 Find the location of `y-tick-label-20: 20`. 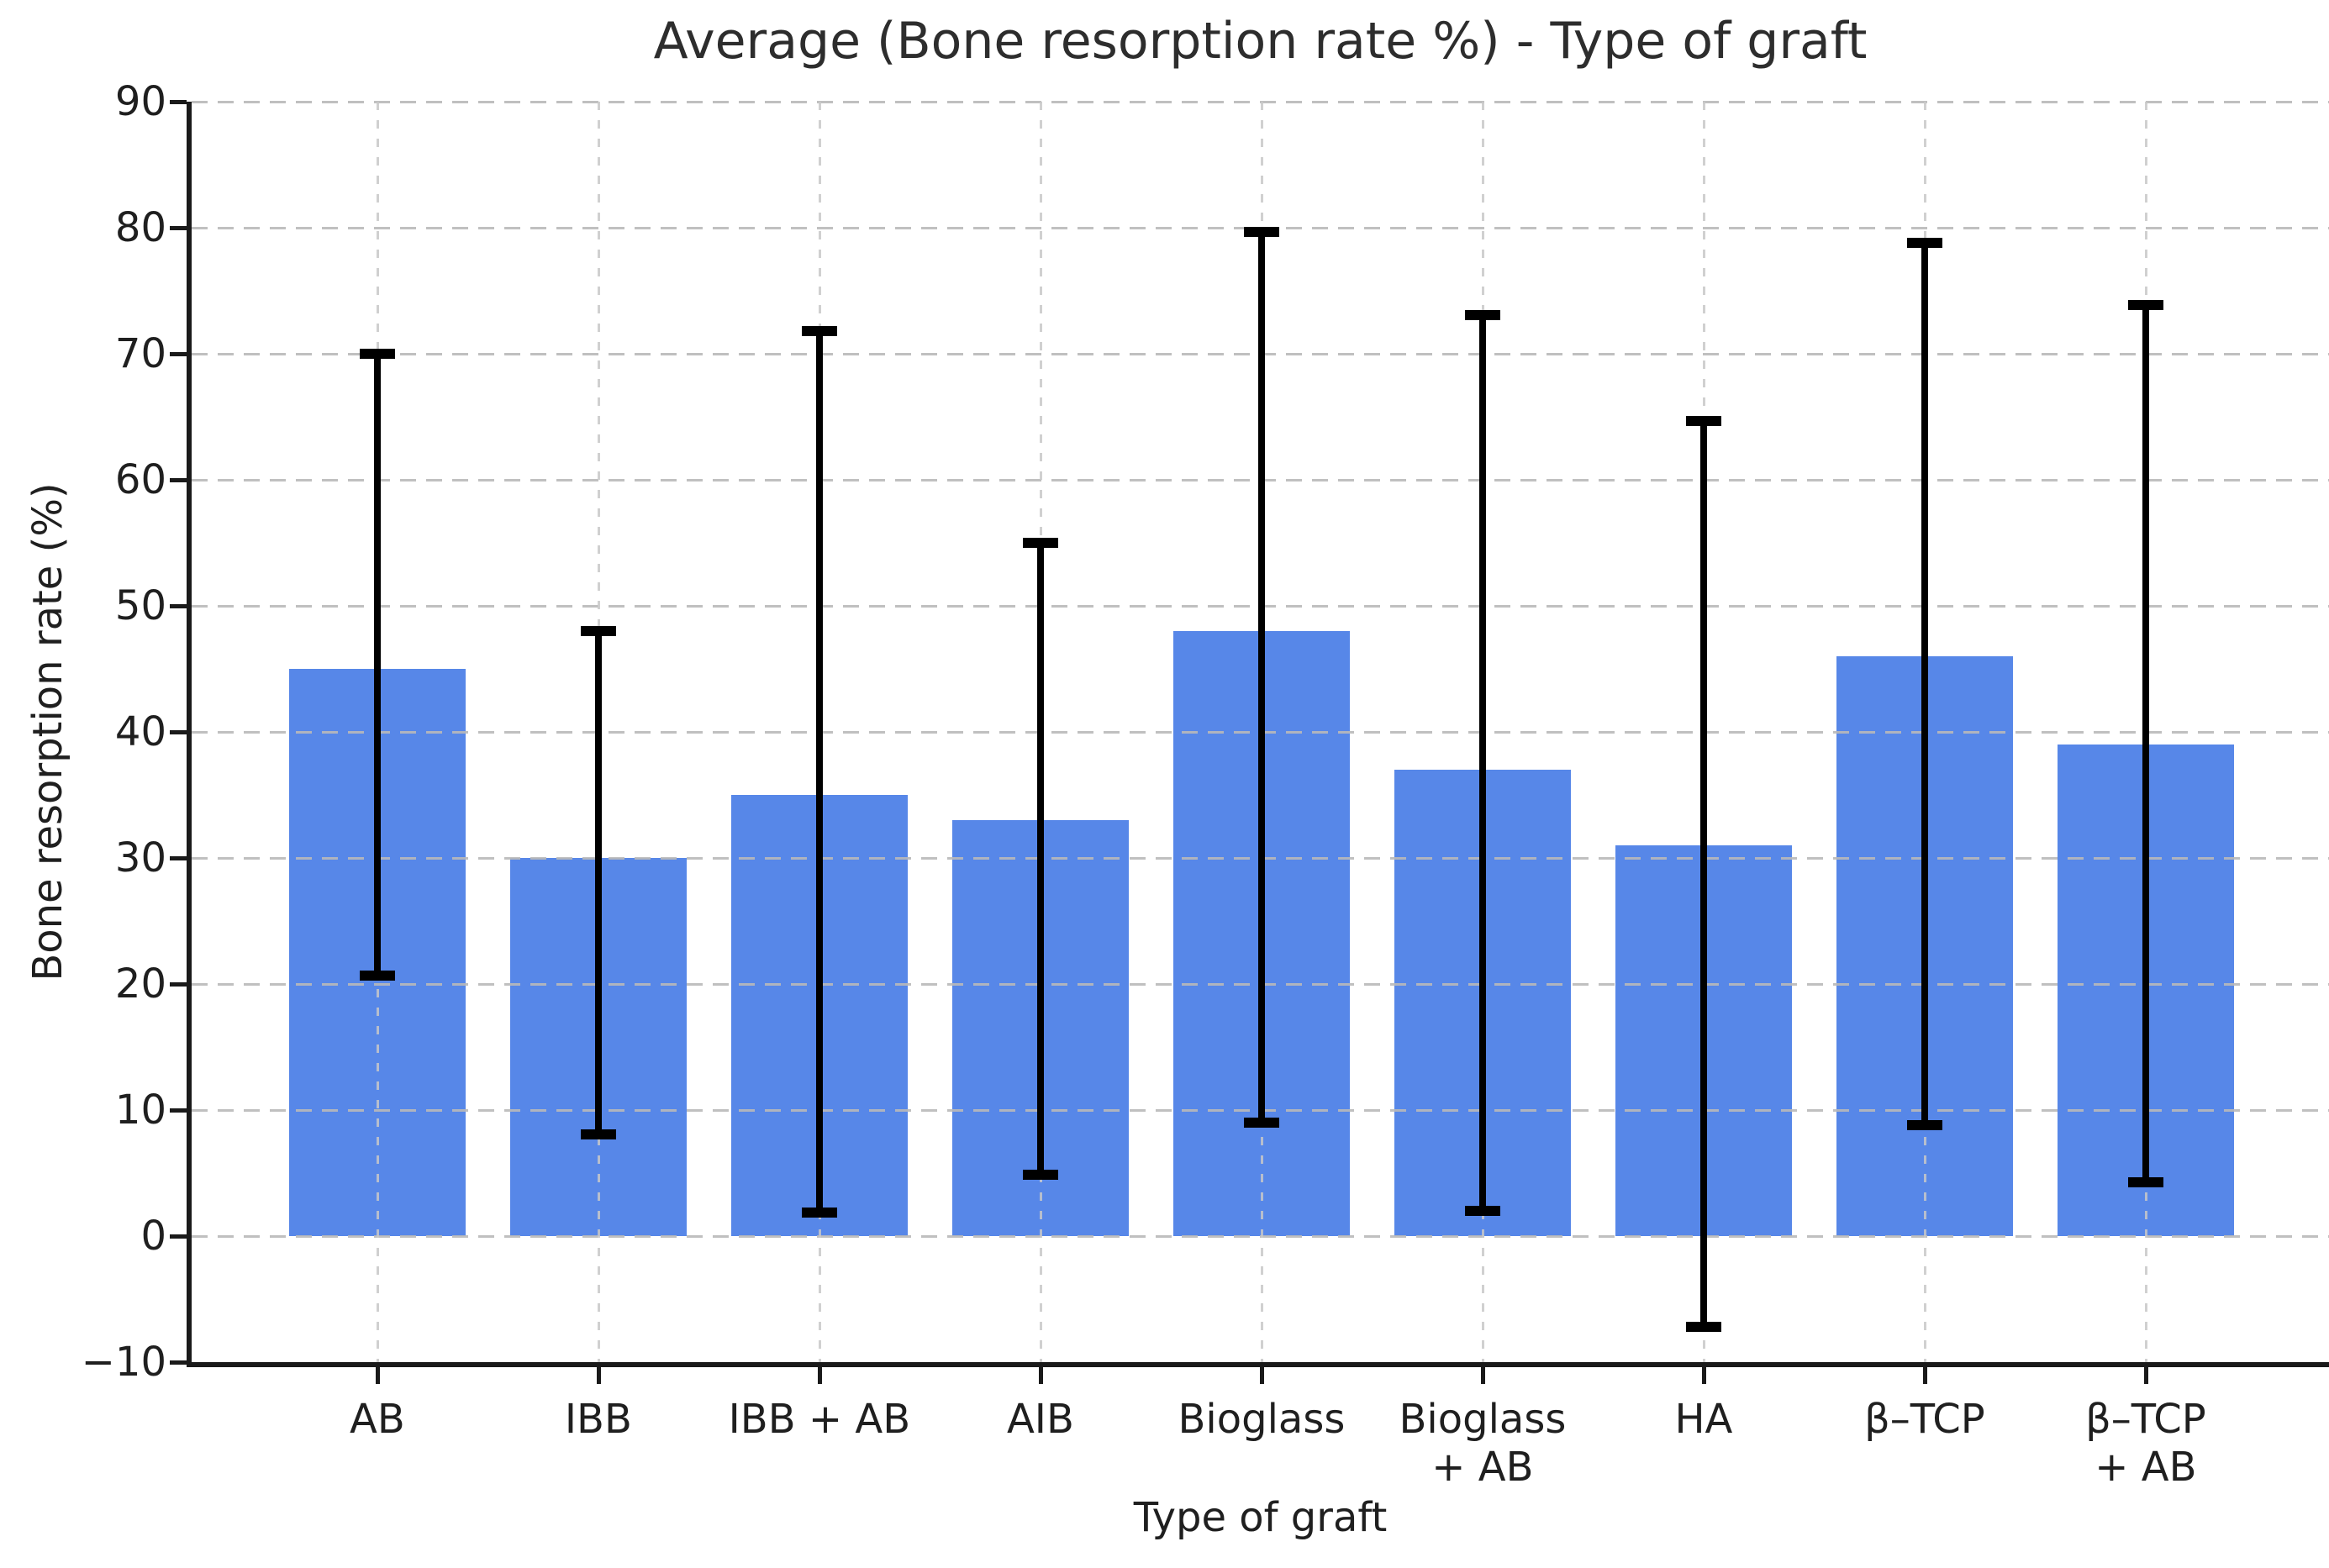

y-tick-label-20: 20 is located at coordinates (140, 984).